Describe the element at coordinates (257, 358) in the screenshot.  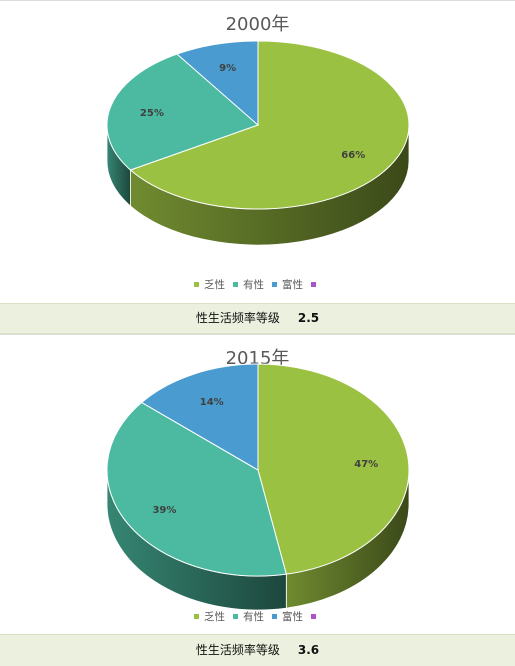
I see `chart-title: 2015年` at that location.